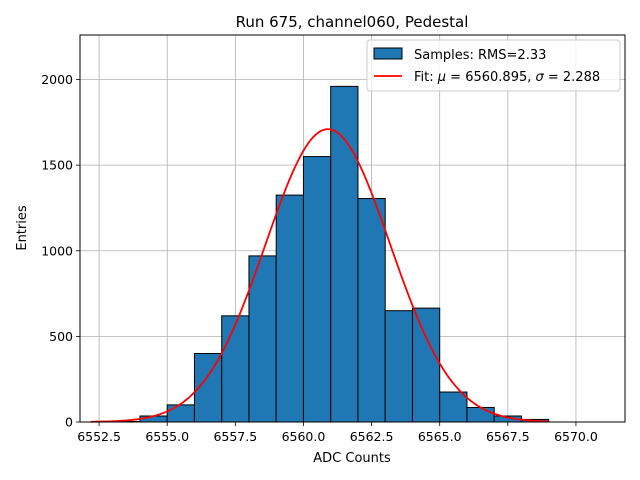 Image resolution: width=640 pixels, height=480 pixels. Describe the element at coordinates (426, 77) in the screenshot. I see `legend-fit-prefix: Fit:` at that location.